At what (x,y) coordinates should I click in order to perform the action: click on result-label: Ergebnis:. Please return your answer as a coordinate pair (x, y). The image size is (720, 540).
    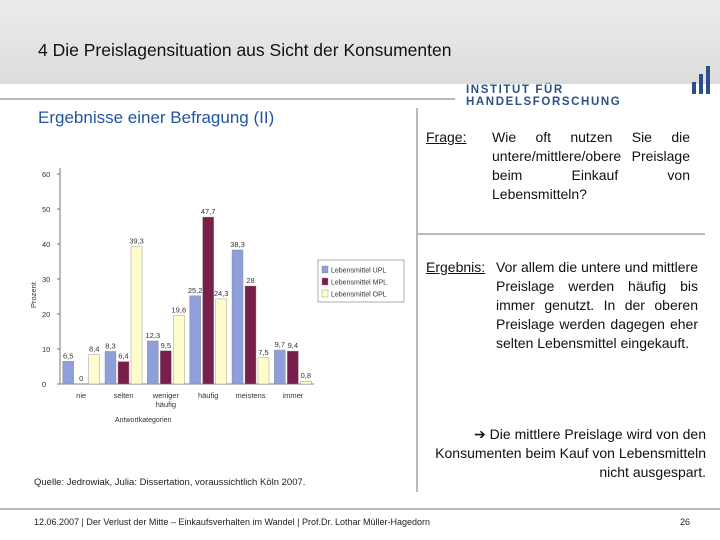
    Looking at the image, I should click on (456, 267).